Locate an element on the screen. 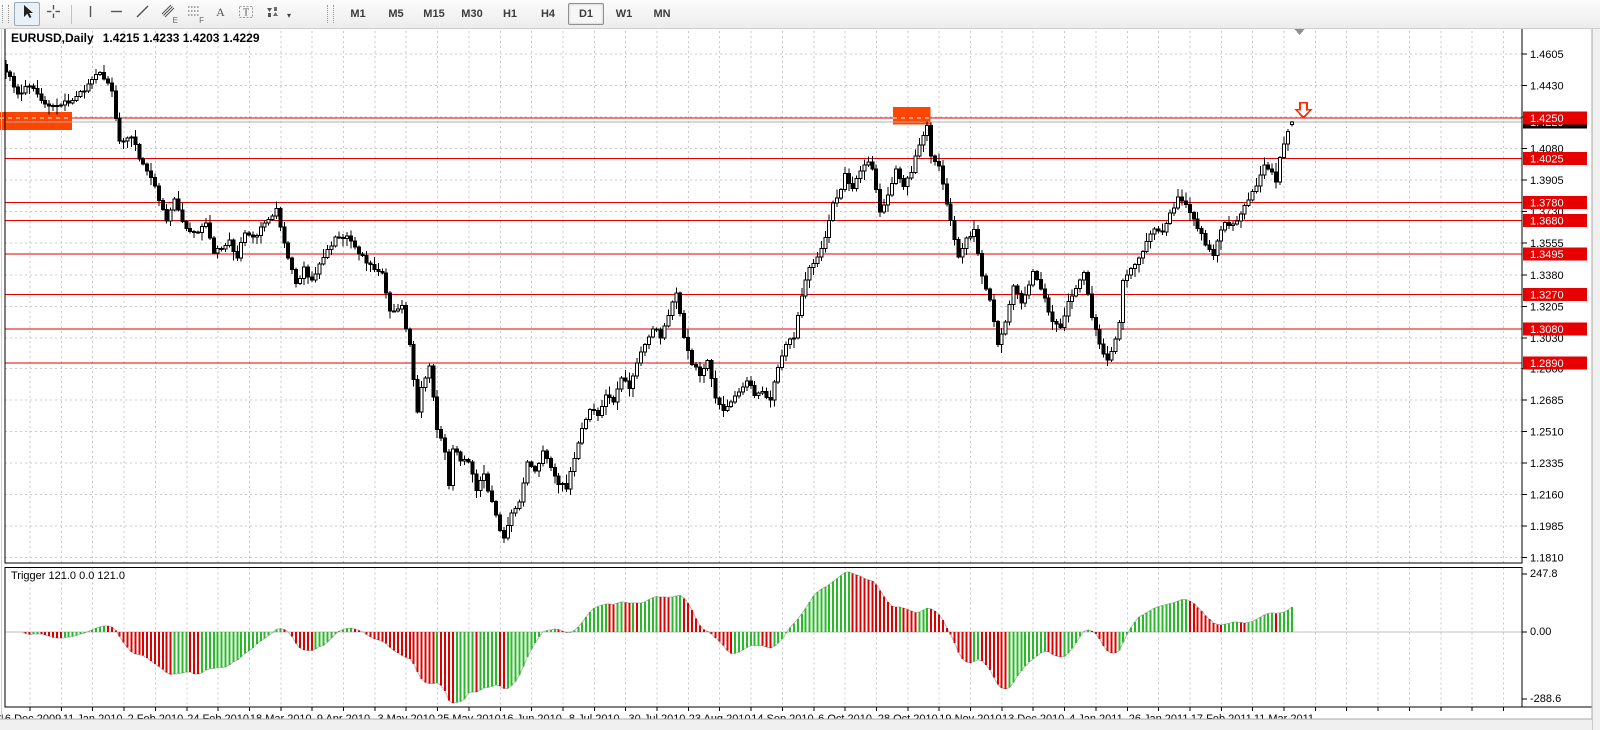 The image size is (1600, 730). tool-crosshair is located at coordinates (53, 14).